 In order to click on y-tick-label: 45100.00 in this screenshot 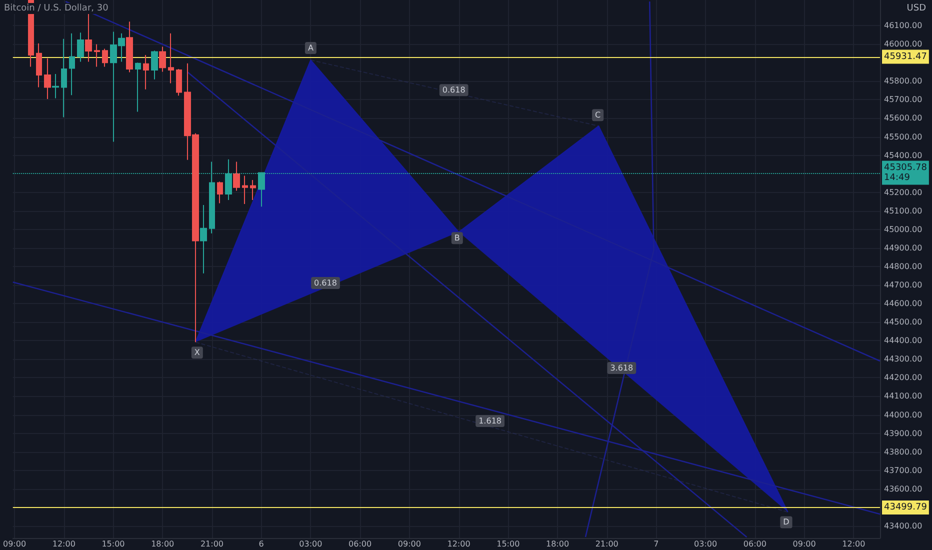, I will do `click(903, 211)`.